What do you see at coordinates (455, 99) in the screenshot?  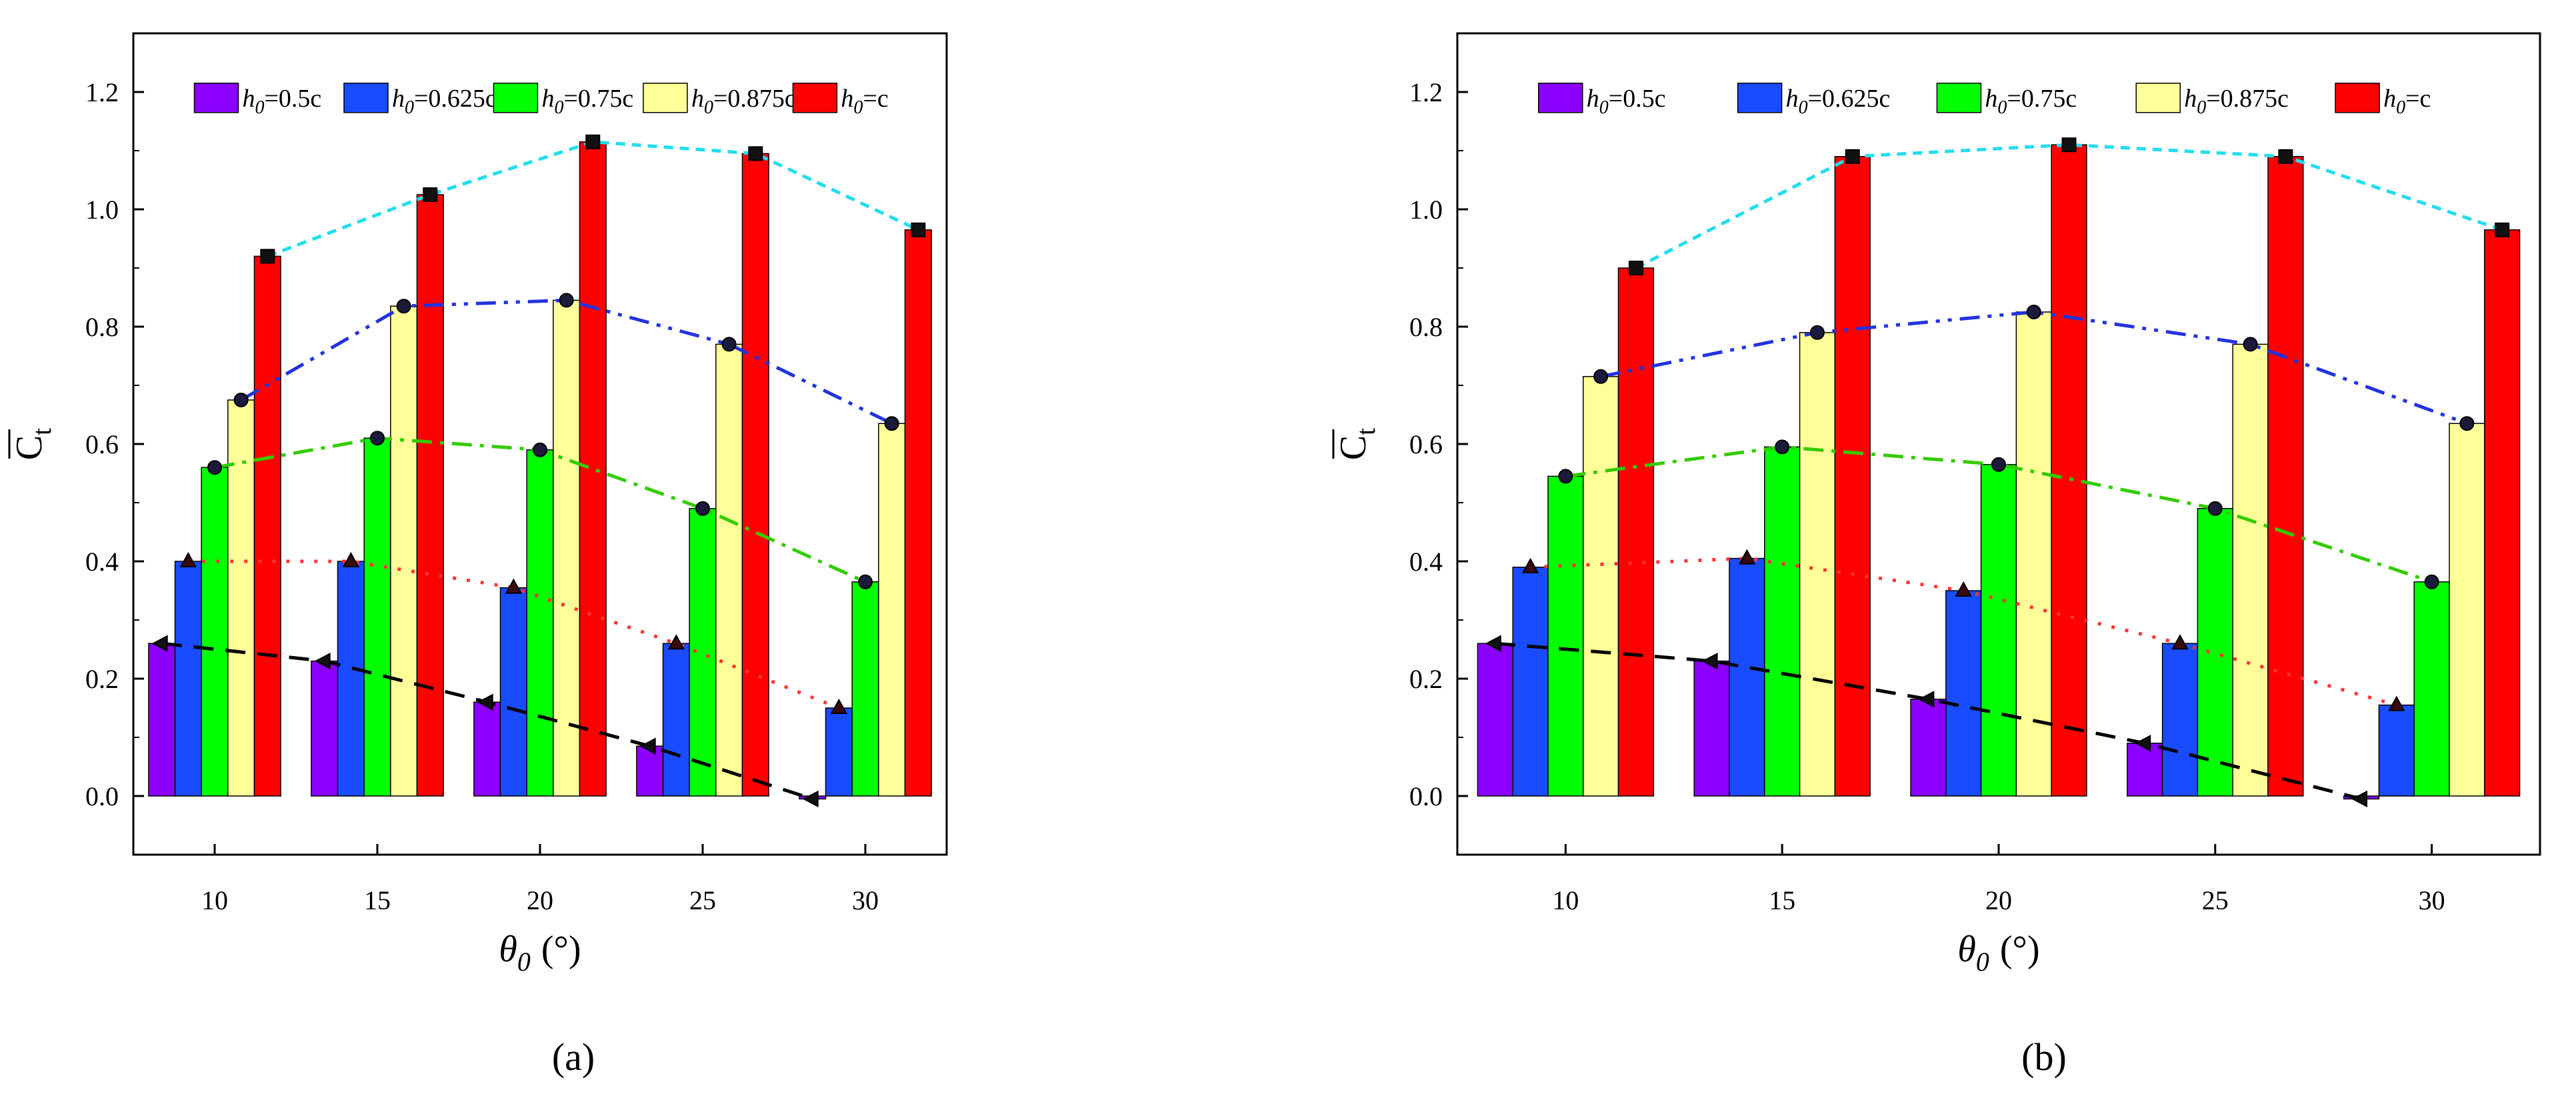 I see `legend-value: =0.625c` at bounding box center [455, 99].